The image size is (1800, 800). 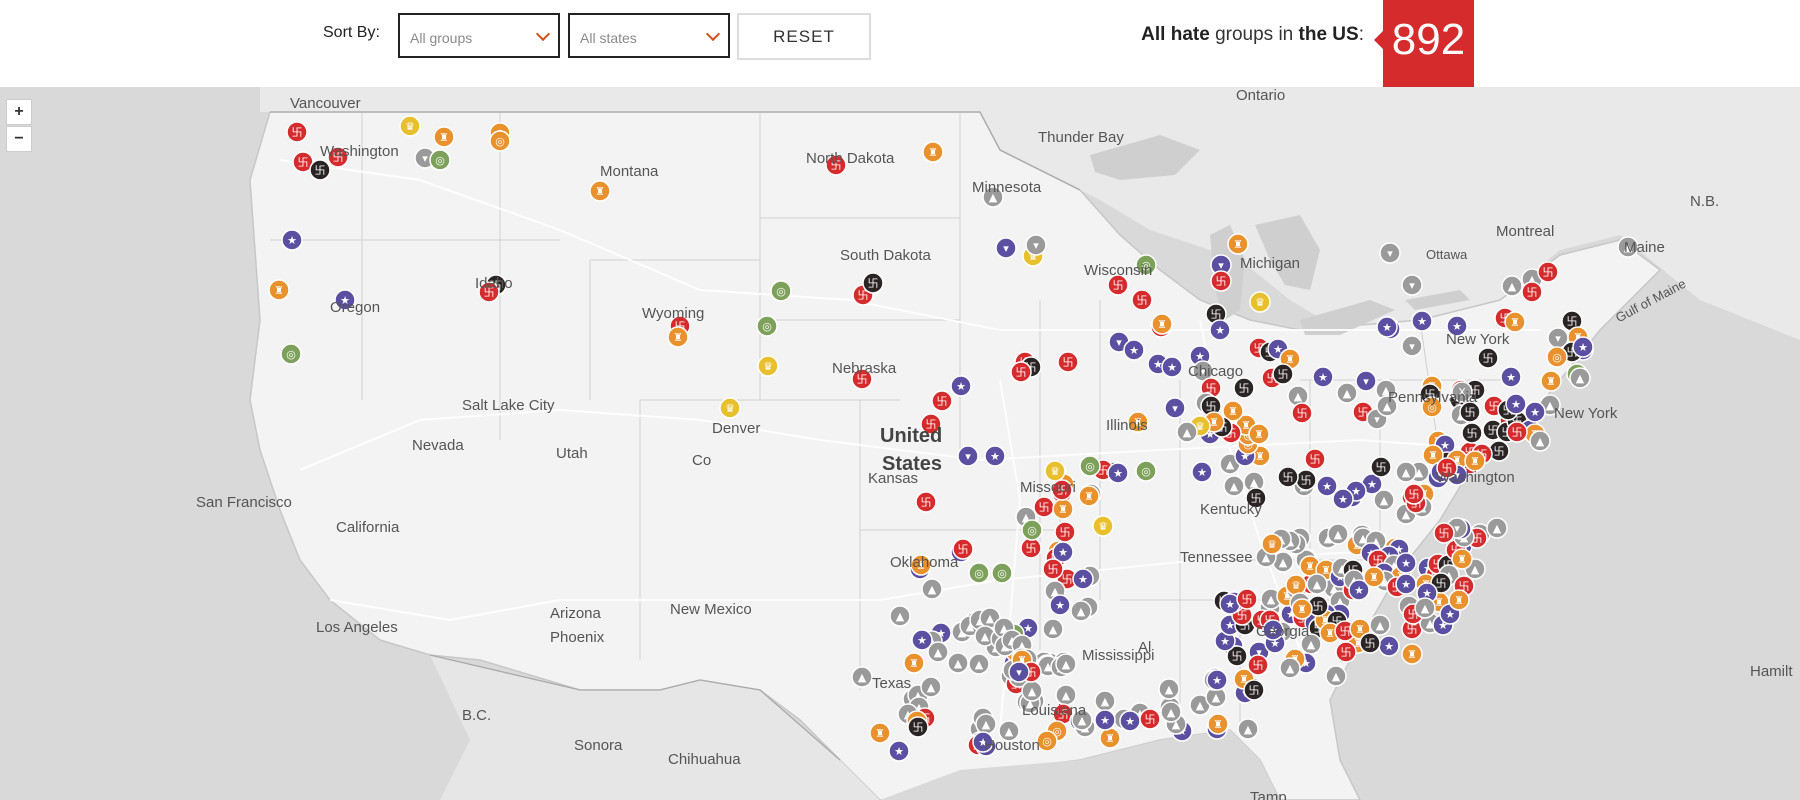 I want to click on zoom-out-button: −, so click(x=19, y=139).